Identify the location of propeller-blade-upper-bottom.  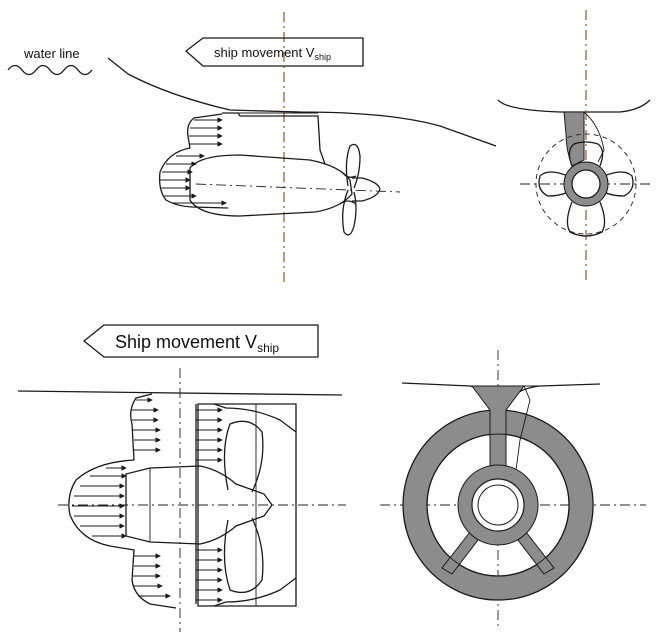
(243, 456).